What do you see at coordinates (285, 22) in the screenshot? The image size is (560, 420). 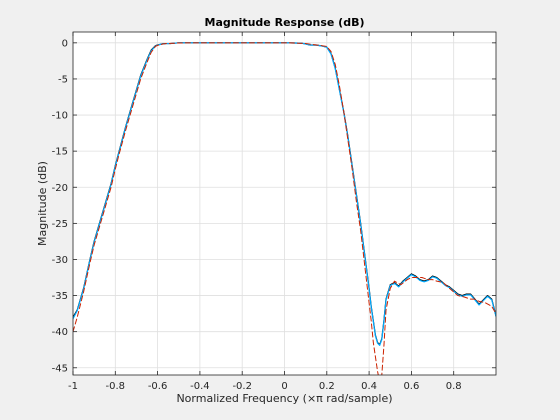 I see `chart-title: Magnitude Response (dB)` at bounding box center [285, 22].